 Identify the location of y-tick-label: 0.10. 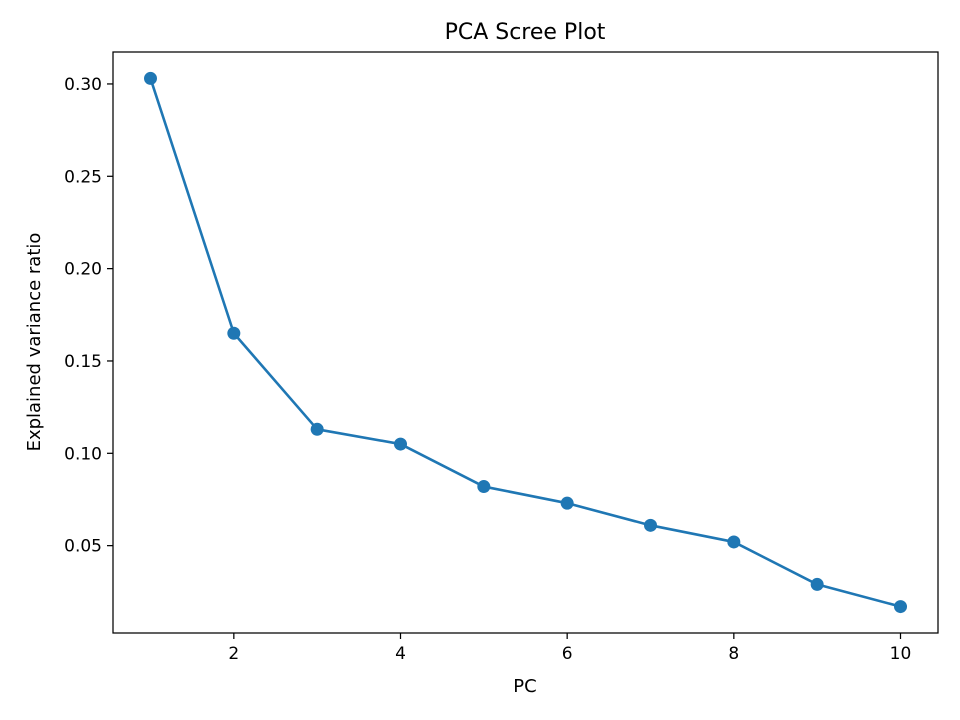
(83, 454).